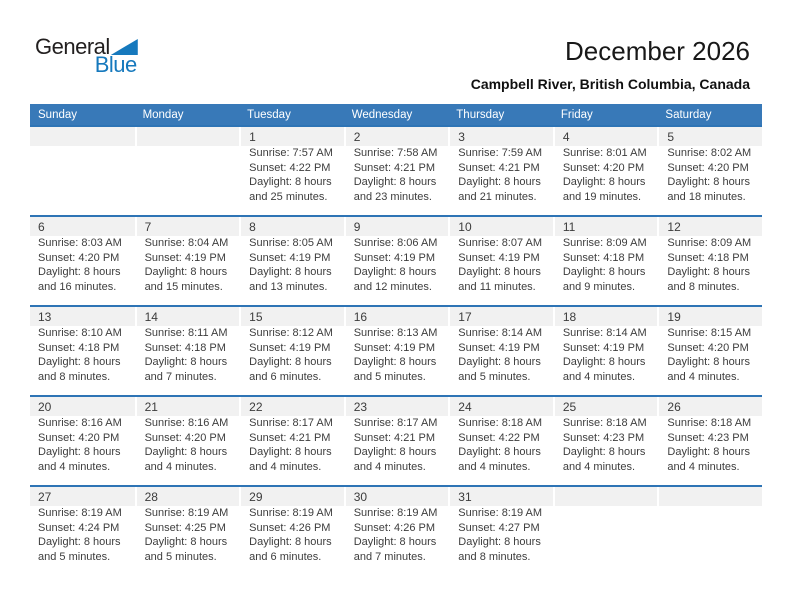 The width and height of the screenshot is (792, 612). I want to click on day-number-band: 24, so click(501, 406).